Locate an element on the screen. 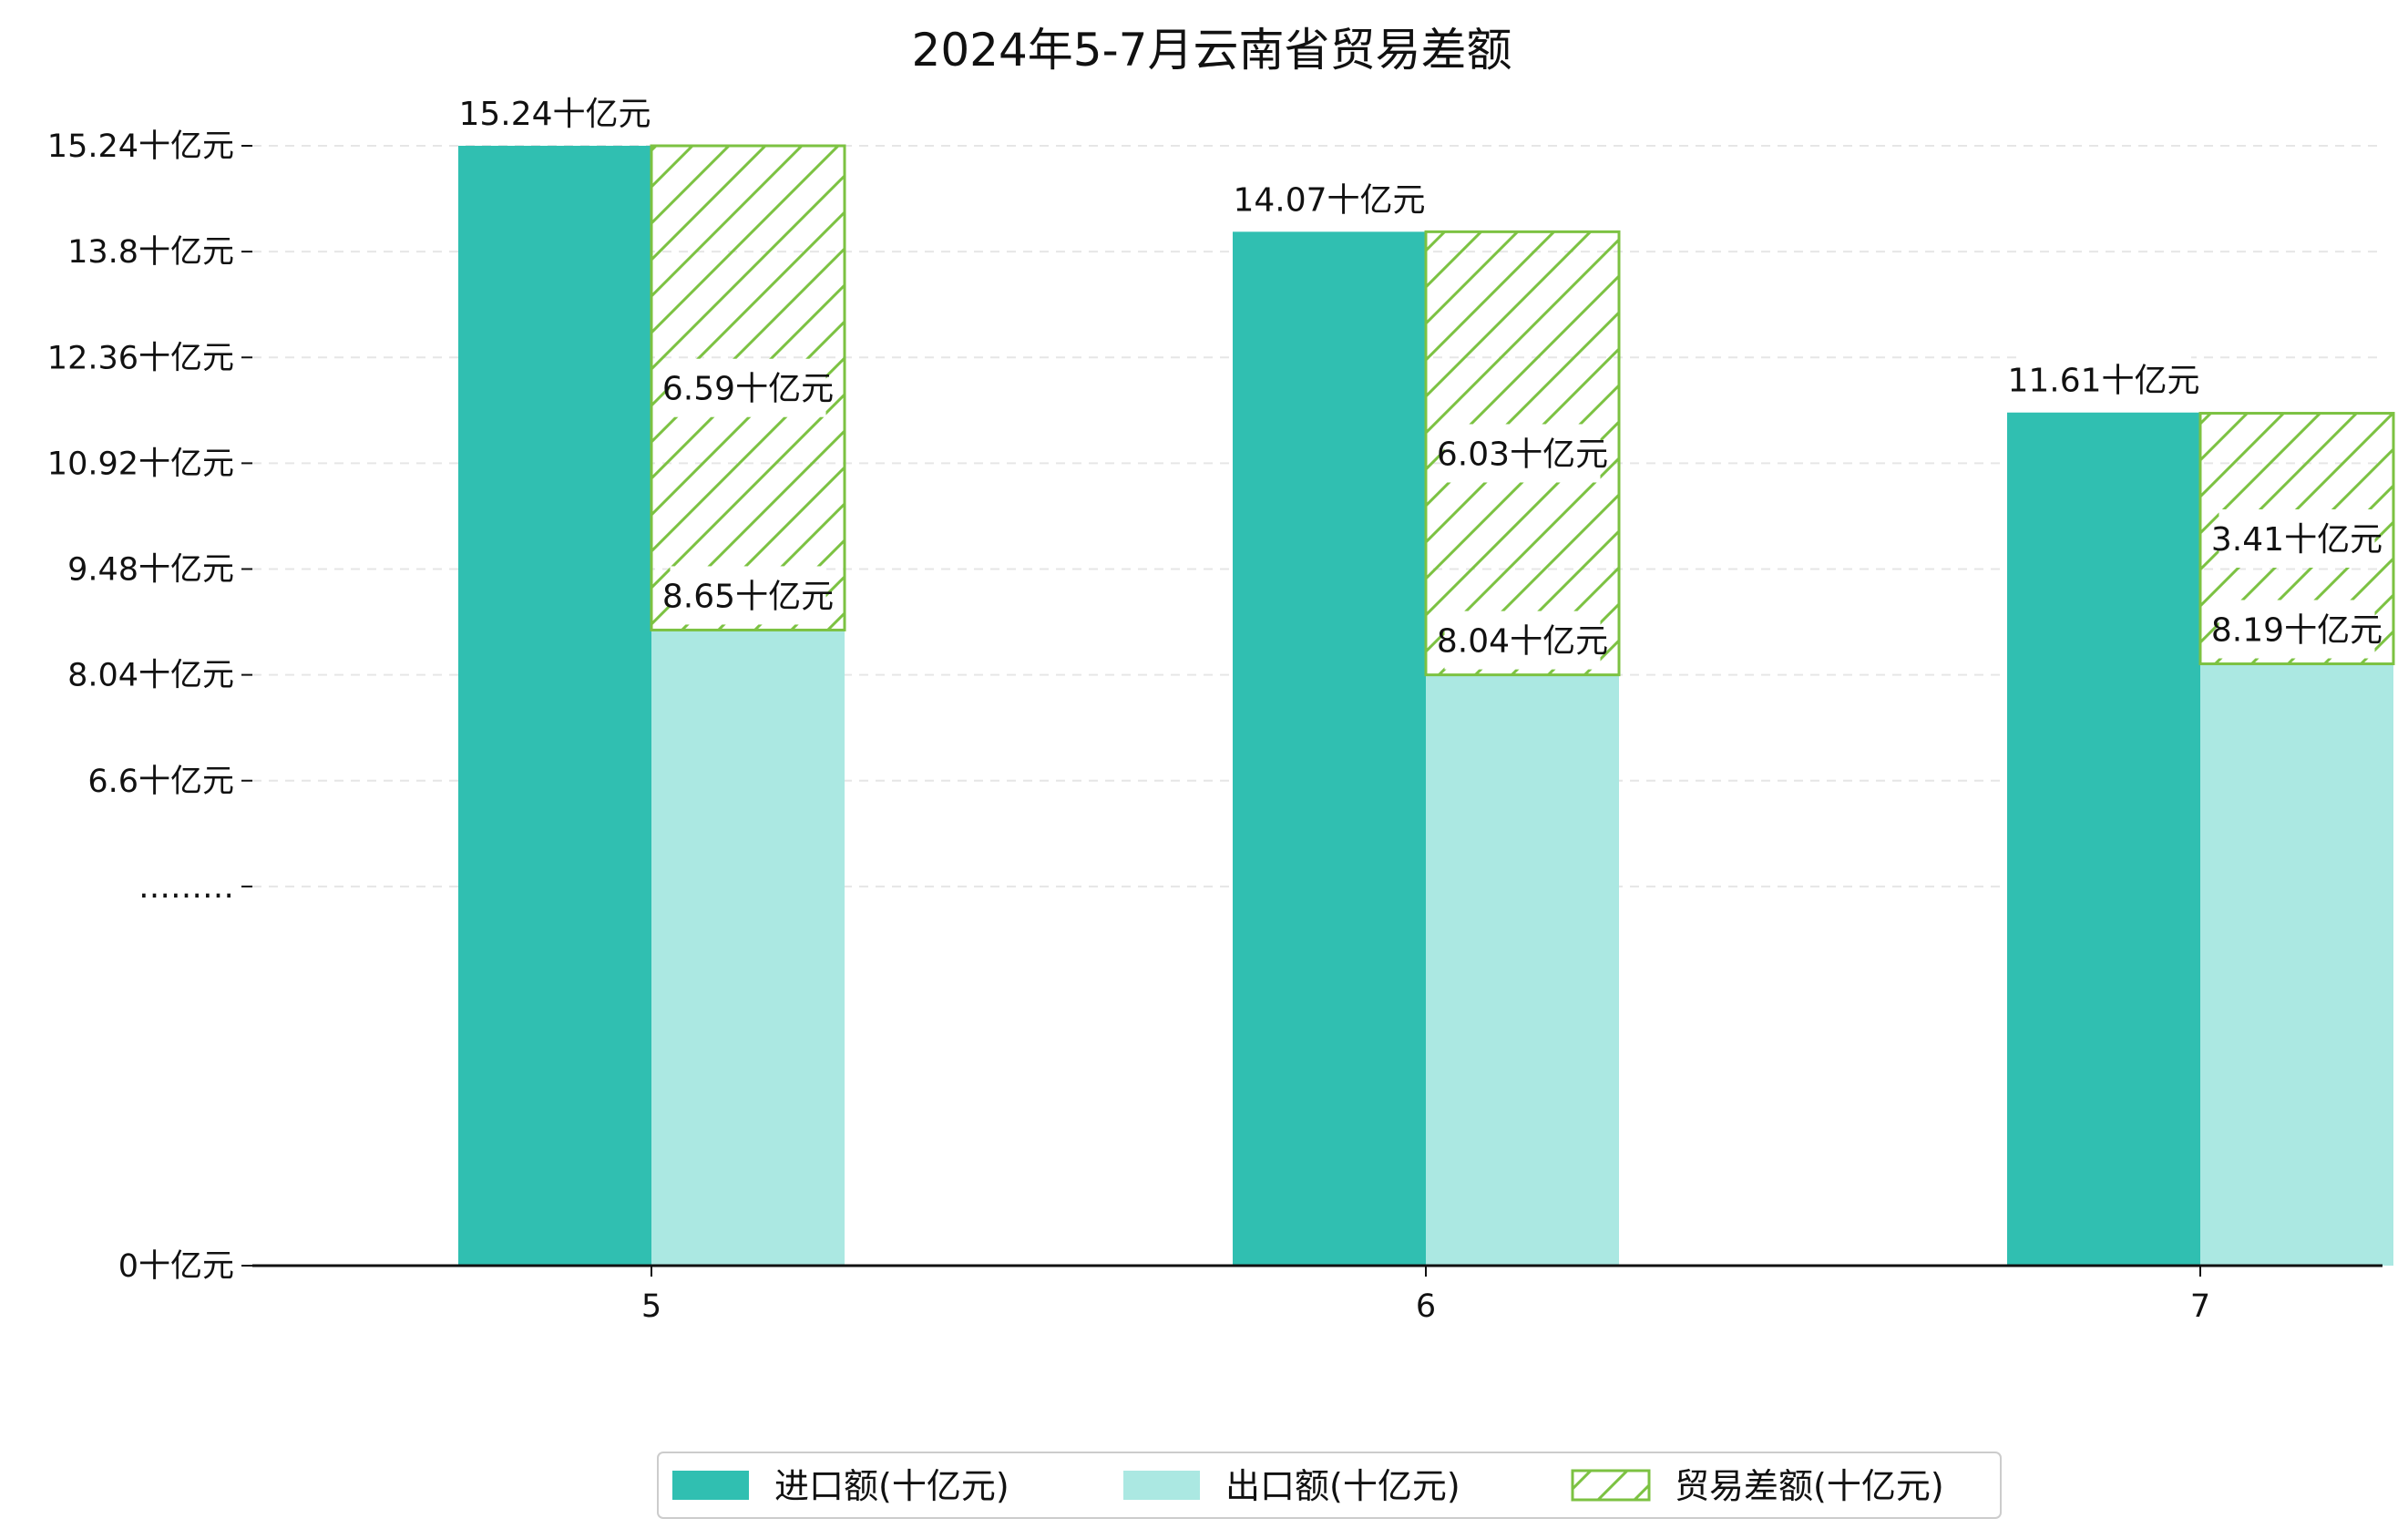 The width and height of the screenshot is (2408, 1539). legend-export-swatch is located at coordinates (1161, 1486).